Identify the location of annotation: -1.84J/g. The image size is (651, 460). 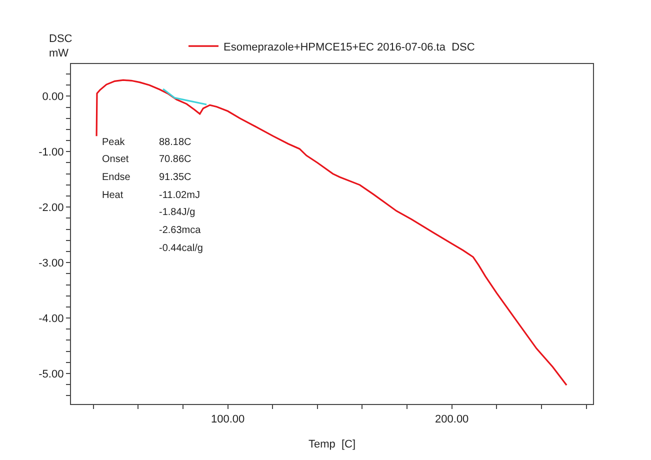
(177, 212).